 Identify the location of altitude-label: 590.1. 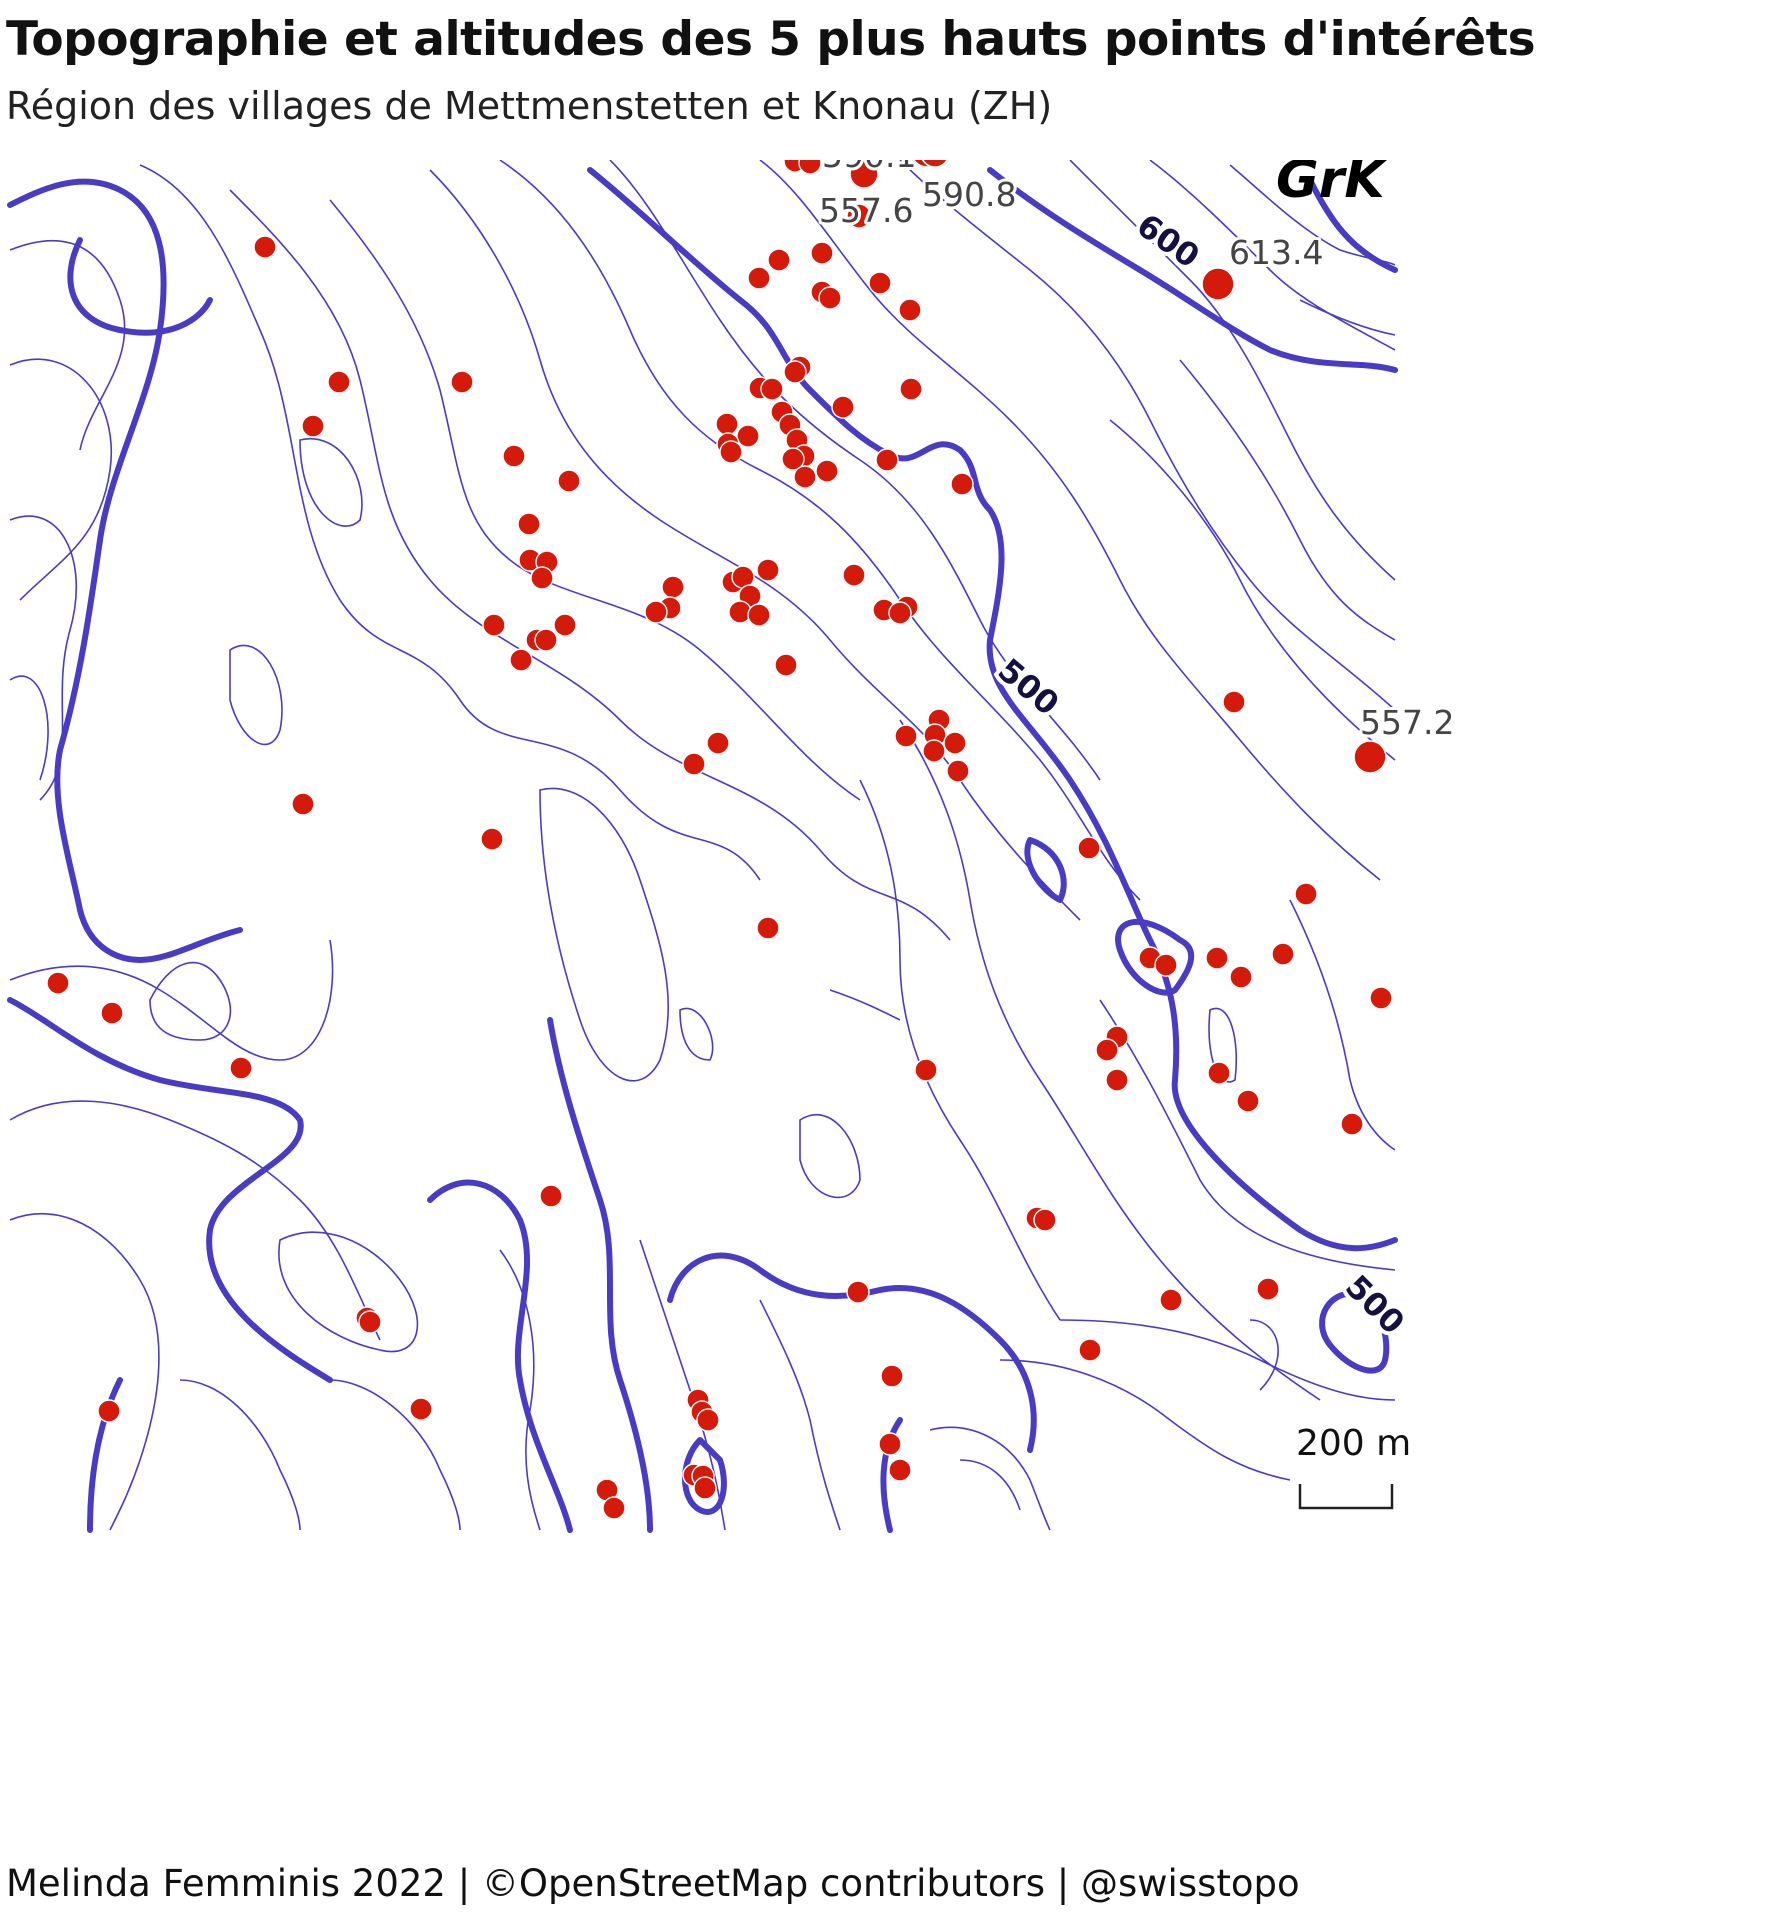
(869, 167).